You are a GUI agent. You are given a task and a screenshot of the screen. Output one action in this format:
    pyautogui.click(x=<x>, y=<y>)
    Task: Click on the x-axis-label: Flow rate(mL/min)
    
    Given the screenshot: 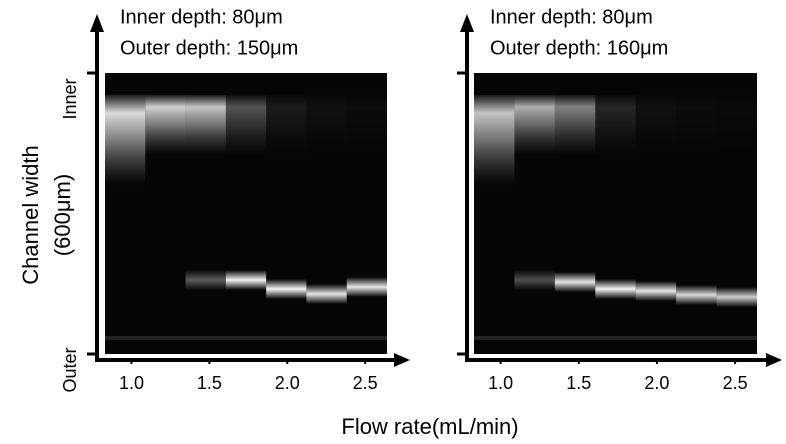 What is the action you would take?
    pyautogui.click(x=429, y=426)
    